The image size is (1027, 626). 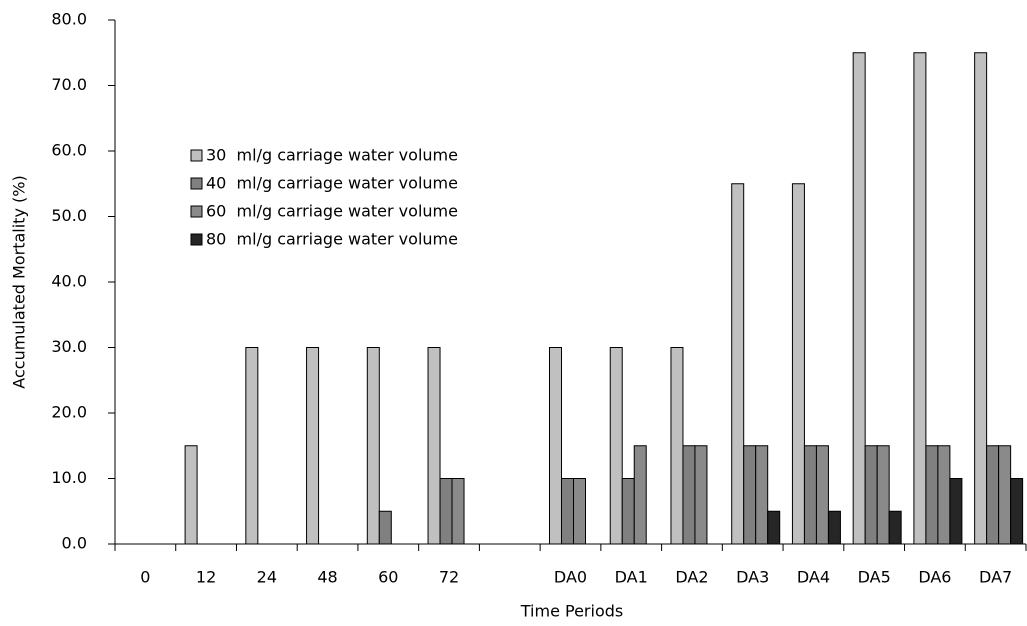 What do you see at coordinates (332, 211) in the screenshot?
I see `legend-label: 60 ml/g carriage water volume` at bounding box center [332, 211].